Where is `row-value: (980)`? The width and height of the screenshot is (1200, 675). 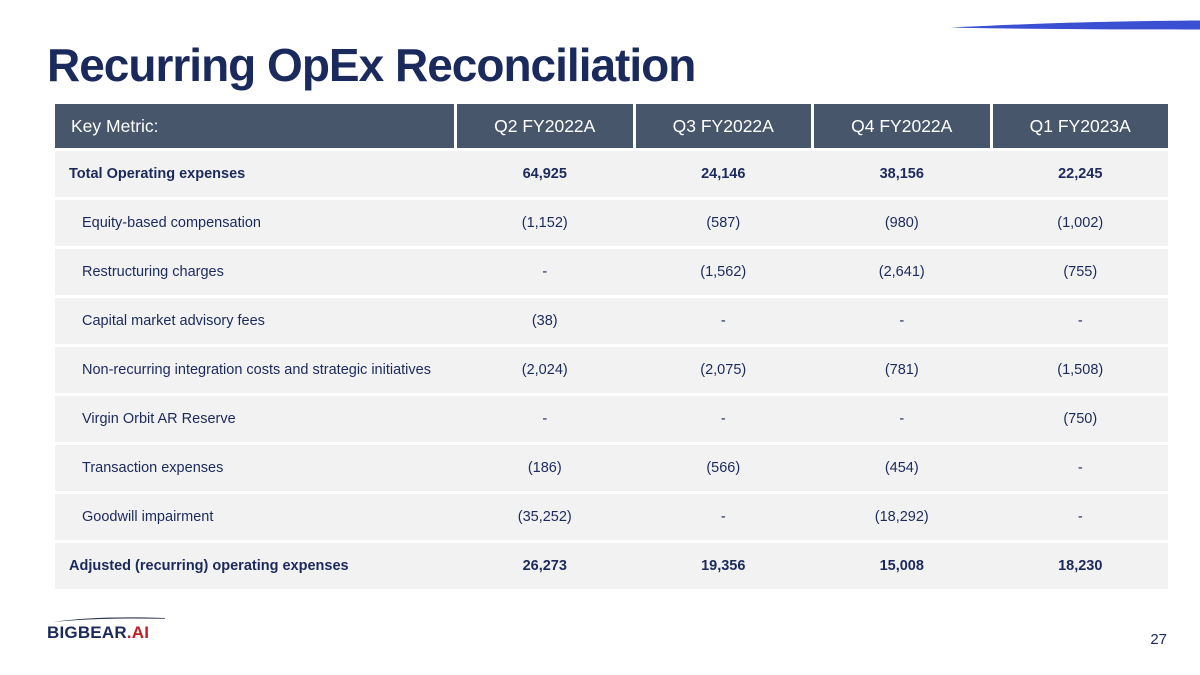 row-value: (980) is located at coordinates (901, 223).